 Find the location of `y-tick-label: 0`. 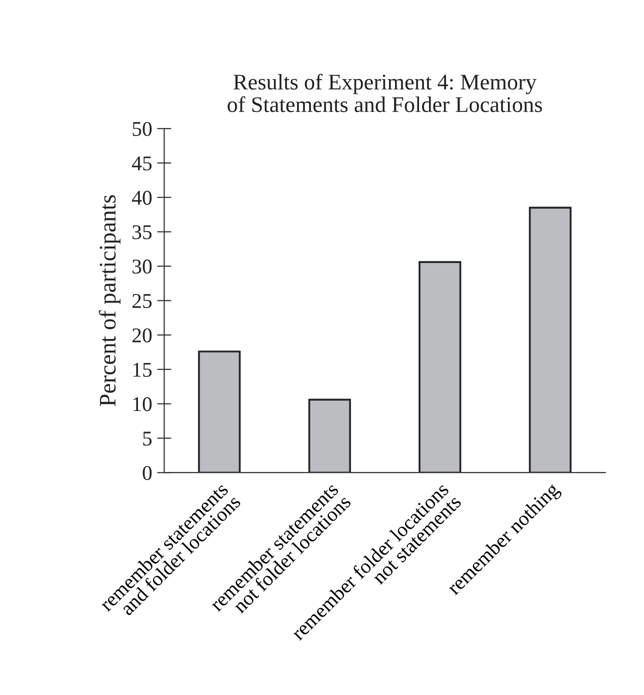

y-tick-label: 0 is located at coordinates (147, 473).